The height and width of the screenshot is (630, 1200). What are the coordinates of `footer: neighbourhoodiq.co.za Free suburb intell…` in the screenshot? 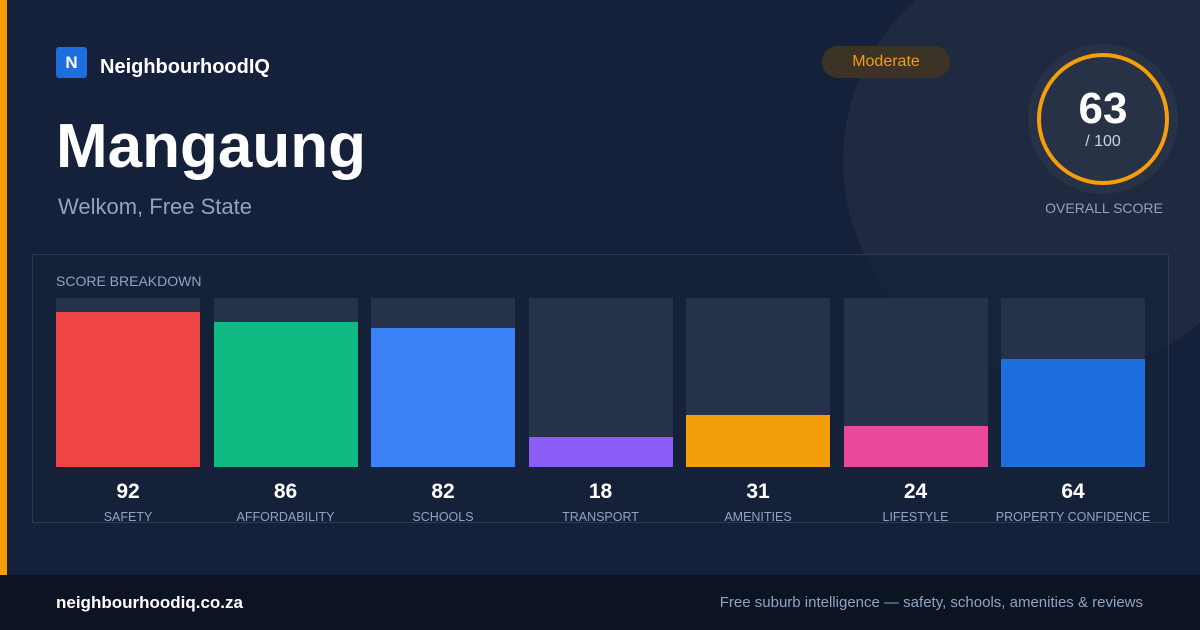 It's located at (600, 602).